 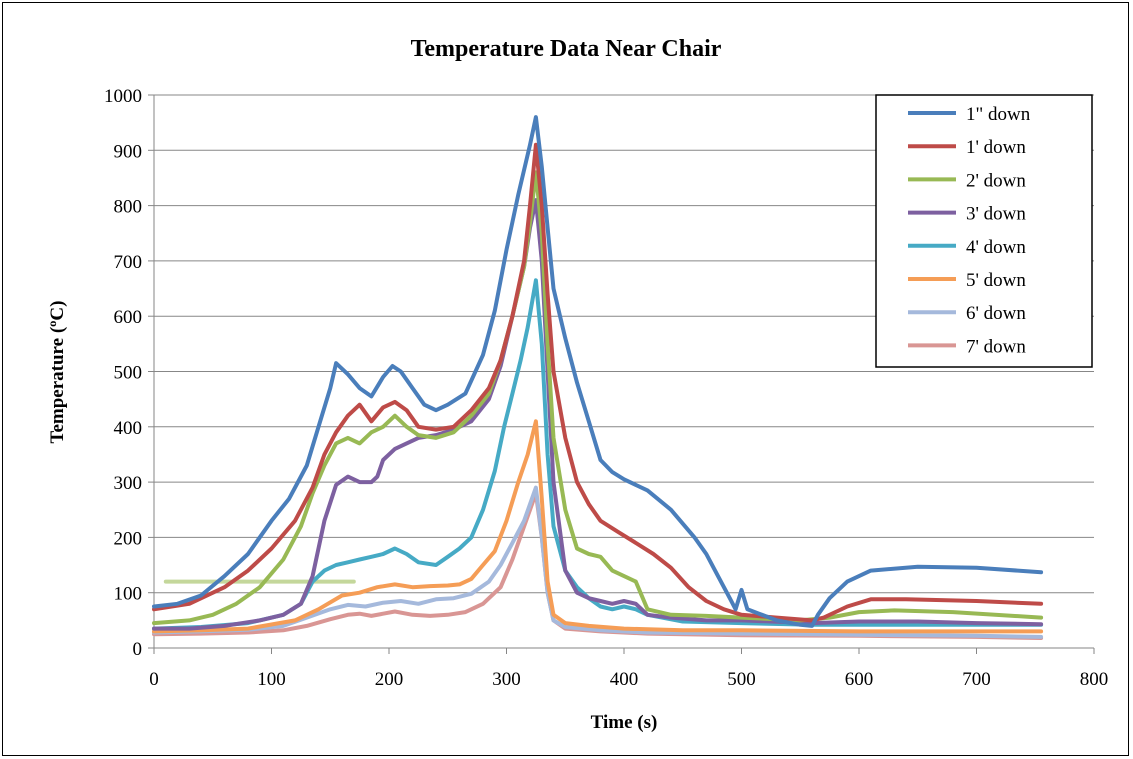 I want to click on y-tick-label: 600, so click(x=128, y=317).